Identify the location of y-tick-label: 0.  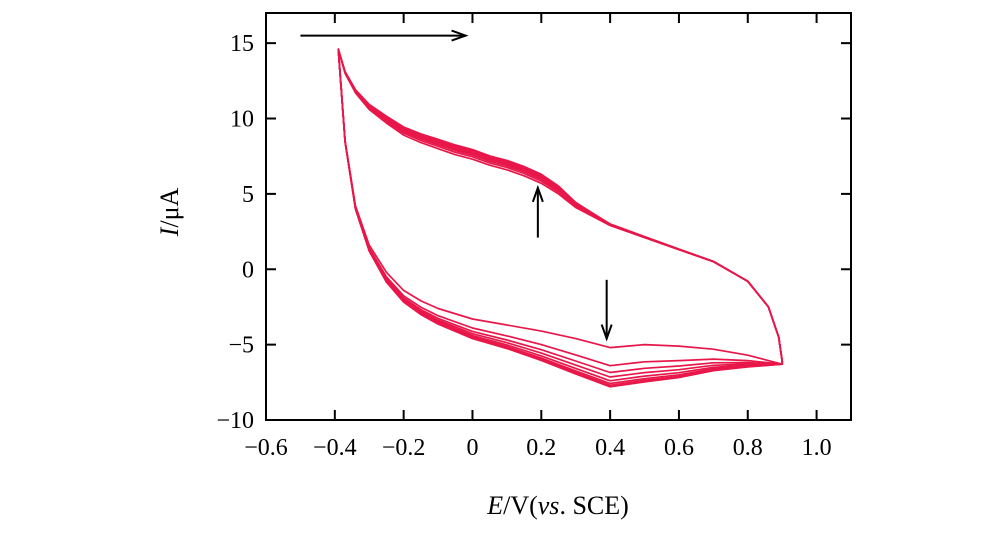
(248, 270).